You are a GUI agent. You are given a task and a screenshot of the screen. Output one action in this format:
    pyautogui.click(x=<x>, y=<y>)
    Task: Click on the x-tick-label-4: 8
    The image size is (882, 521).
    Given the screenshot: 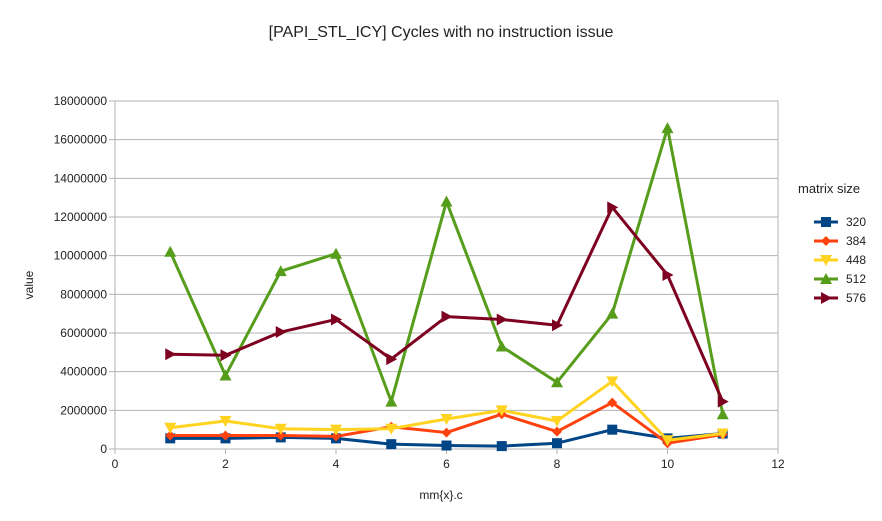 What is the action you would take?
    pyautogui.click(x=557, y=464)
    